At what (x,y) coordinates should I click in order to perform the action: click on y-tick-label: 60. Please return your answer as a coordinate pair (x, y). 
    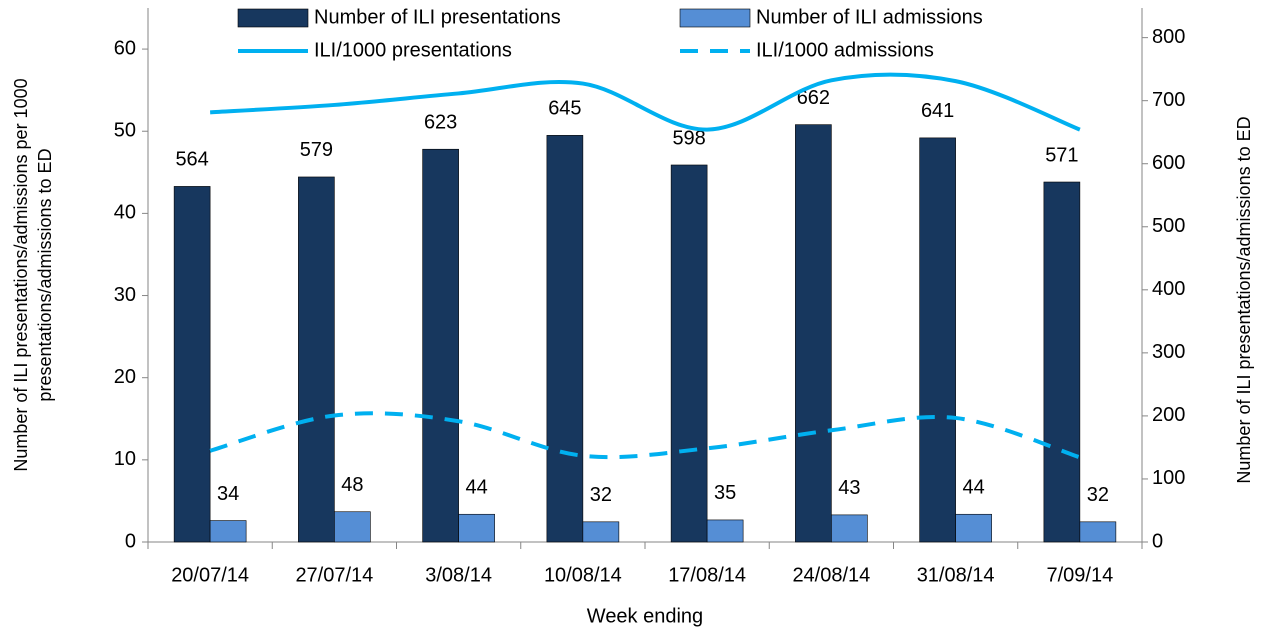
    Looking at the image, I should click on (125, 48).